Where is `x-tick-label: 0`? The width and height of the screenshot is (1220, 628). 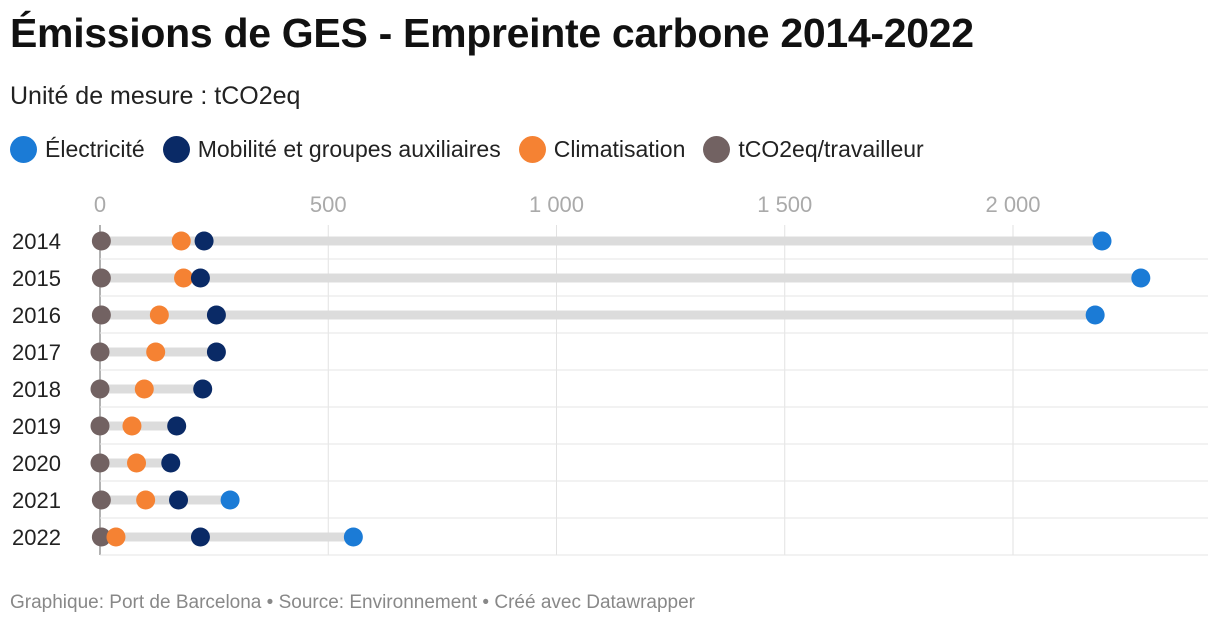
x-tick-label: 0 is located at coordinates (100, 204).